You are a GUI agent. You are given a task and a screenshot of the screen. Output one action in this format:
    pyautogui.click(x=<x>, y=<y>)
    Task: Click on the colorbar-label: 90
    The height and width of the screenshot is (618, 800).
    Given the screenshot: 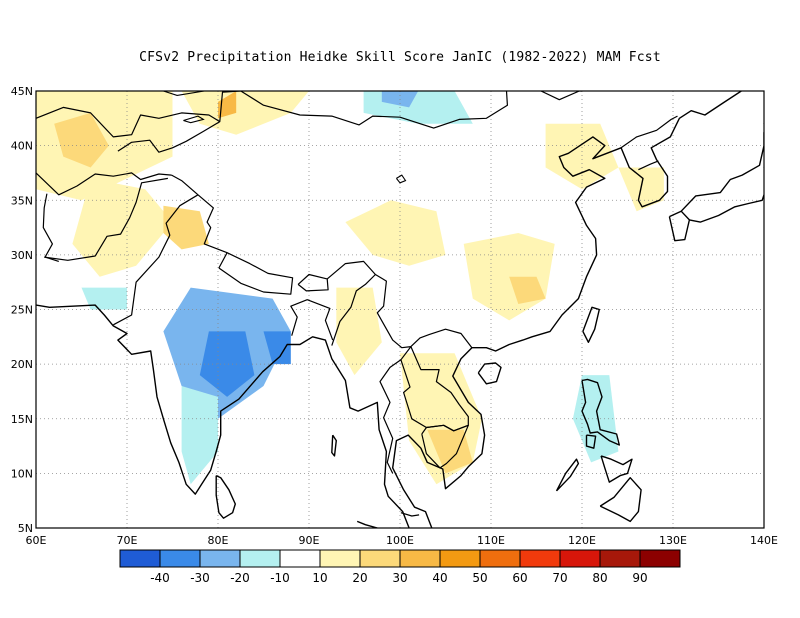 What is the action you would take?
    pyautogui.click(x=639, y=578)
    